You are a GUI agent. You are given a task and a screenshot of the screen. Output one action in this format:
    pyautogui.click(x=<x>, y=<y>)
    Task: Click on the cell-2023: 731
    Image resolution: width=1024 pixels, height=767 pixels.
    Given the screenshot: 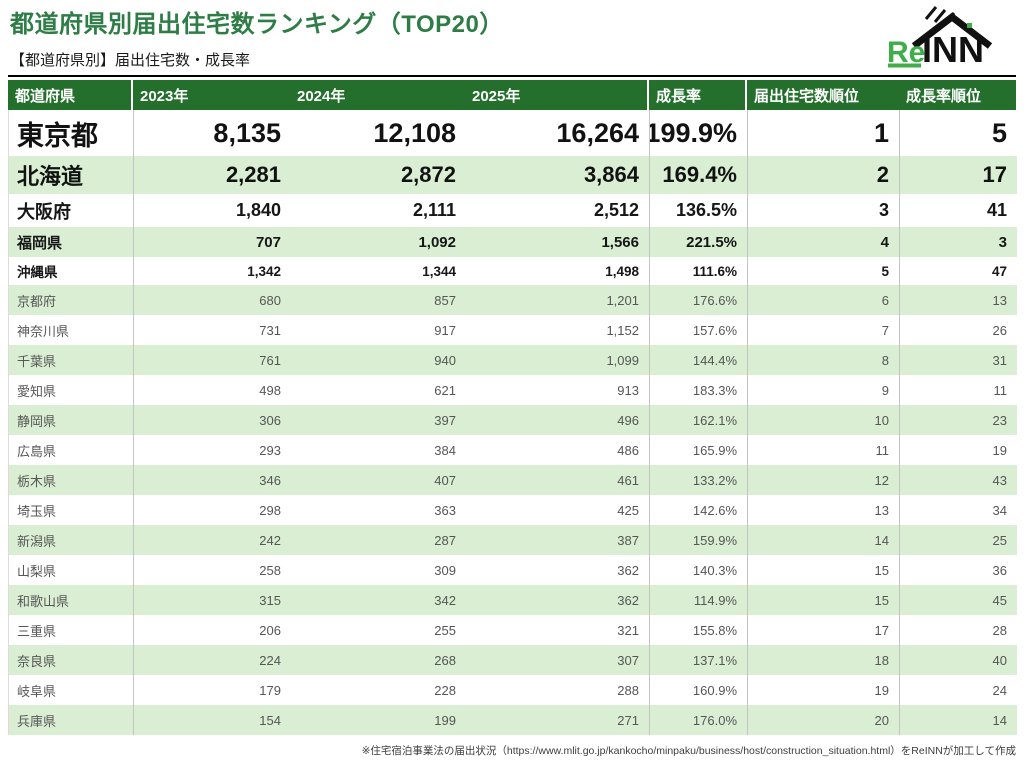 What is the action you would take?
    pyautogui.click(x=270, y=330)
    